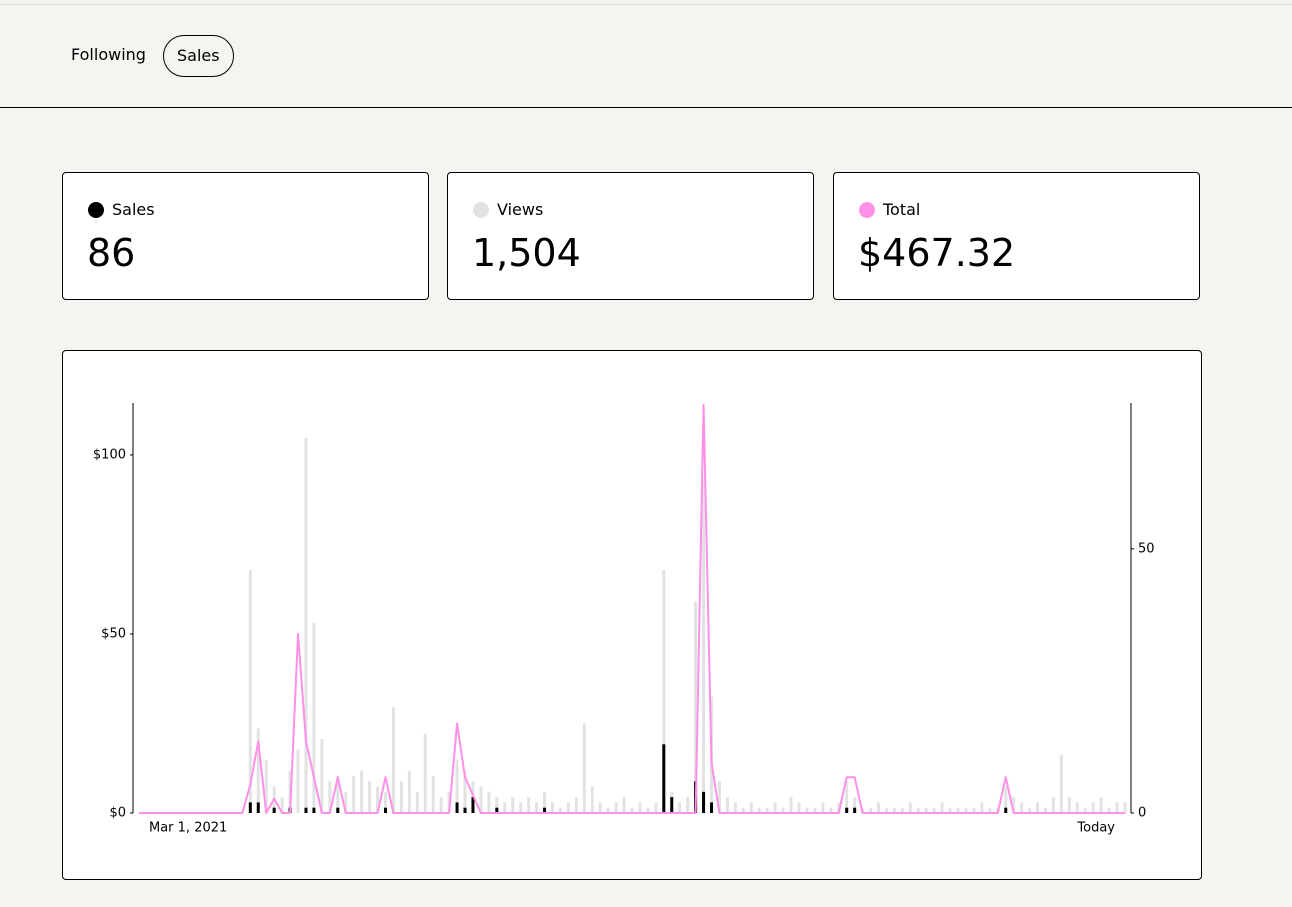 The image size is (1292, 907). I want to click on y2-tick-label: 50, so click(1146, 548).